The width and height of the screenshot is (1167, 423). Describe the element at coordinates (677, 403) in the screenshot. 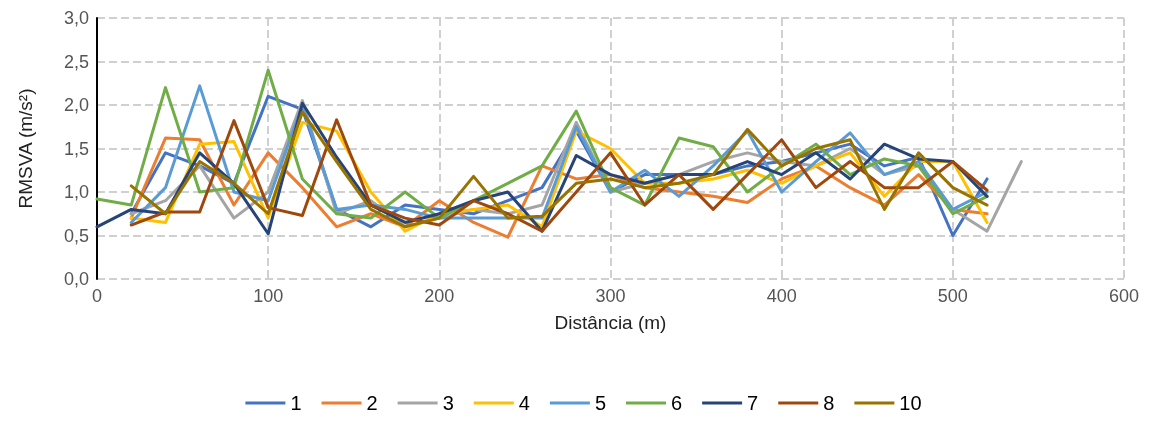

I see `legend-label: 6` at that location.